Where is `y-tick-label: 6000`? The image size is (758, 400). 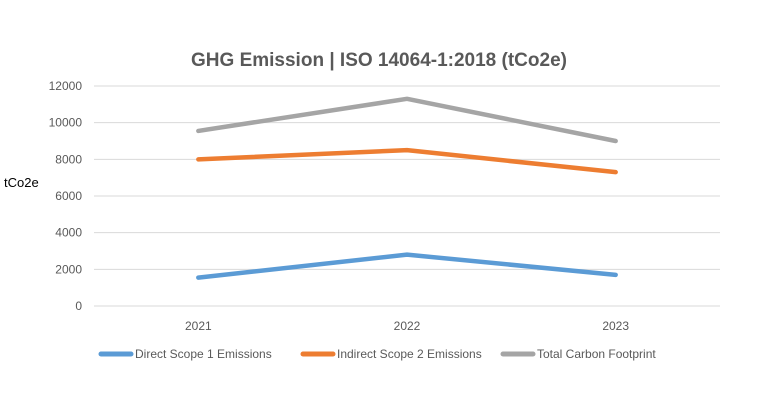 y-tick-label: 6000 is located at coordinates (68, 196).